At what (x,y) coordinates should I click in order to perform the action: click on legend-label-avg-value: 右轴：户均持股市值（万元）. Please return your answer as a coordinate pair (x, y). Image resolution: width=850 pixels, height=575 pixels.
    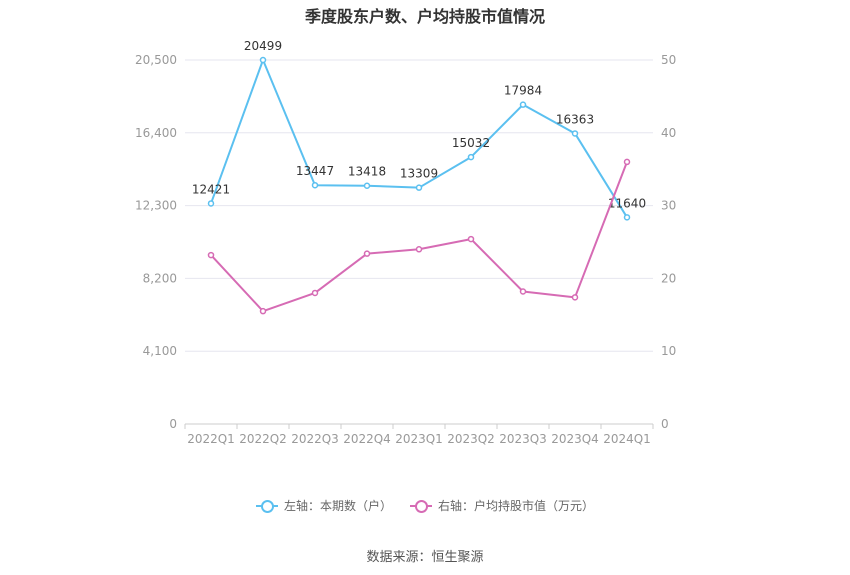
    Looking at the image, I should click on (516, 506).